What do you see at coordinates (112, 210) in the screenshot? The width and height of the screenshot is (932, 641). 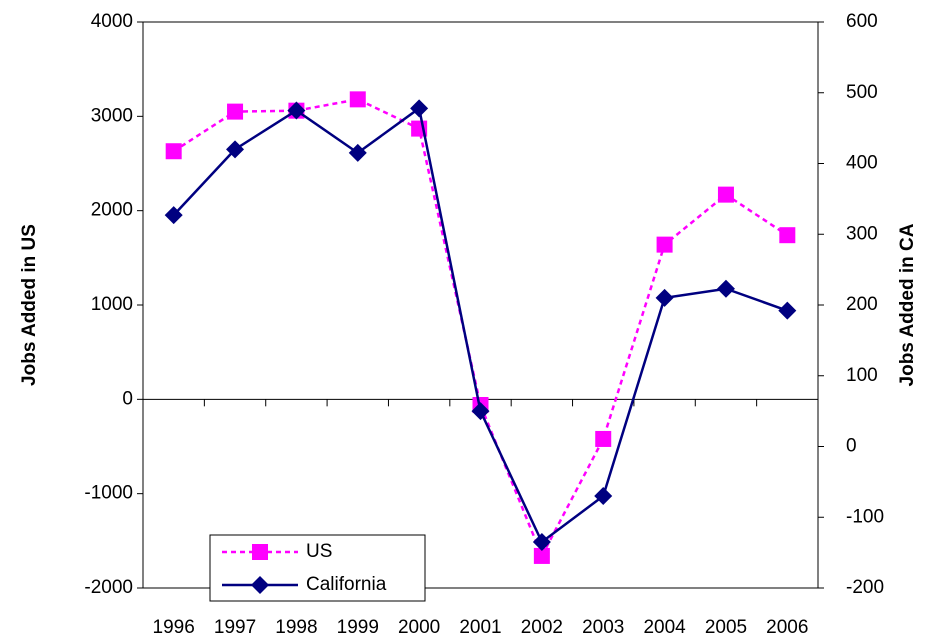 I see `y-tick-label: 2000` at bounding box center [112, 210].